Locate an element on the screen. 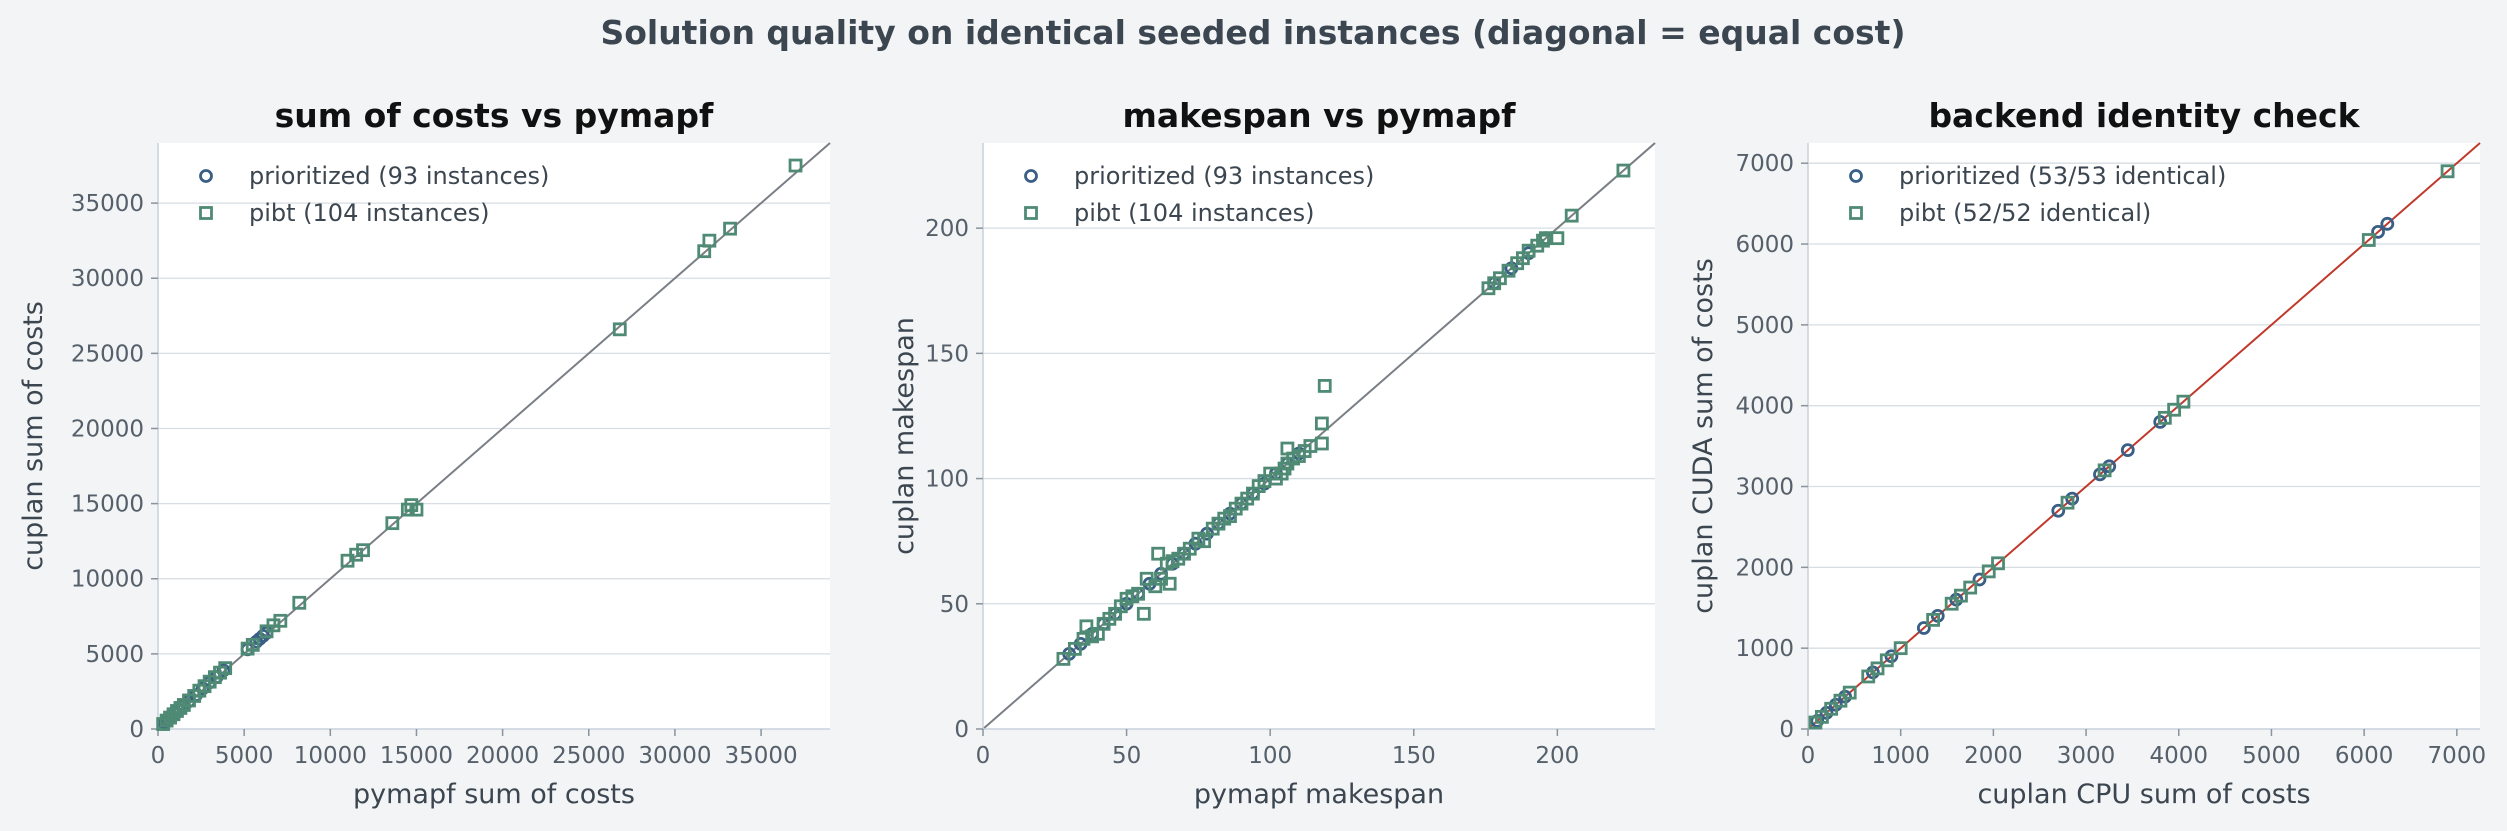 This screenshot has height=831, width=2507. legend-label: pibt (52/52 identical) is located at coordinates (2025, 213).